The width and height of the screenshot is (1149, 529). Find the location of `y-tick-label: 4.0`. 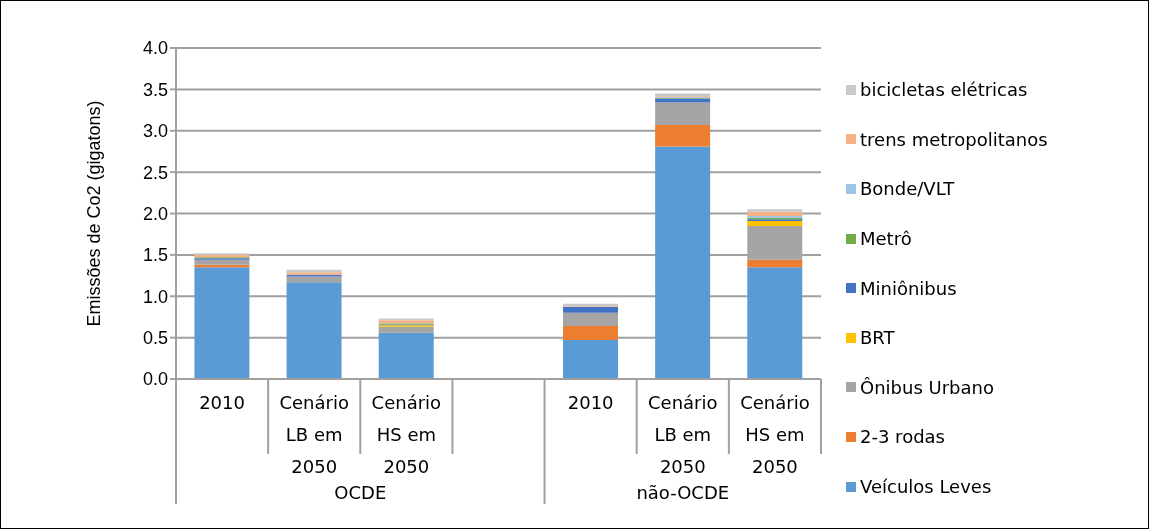

y-tick-label: 4.0 is located at coordinates (155, 48).